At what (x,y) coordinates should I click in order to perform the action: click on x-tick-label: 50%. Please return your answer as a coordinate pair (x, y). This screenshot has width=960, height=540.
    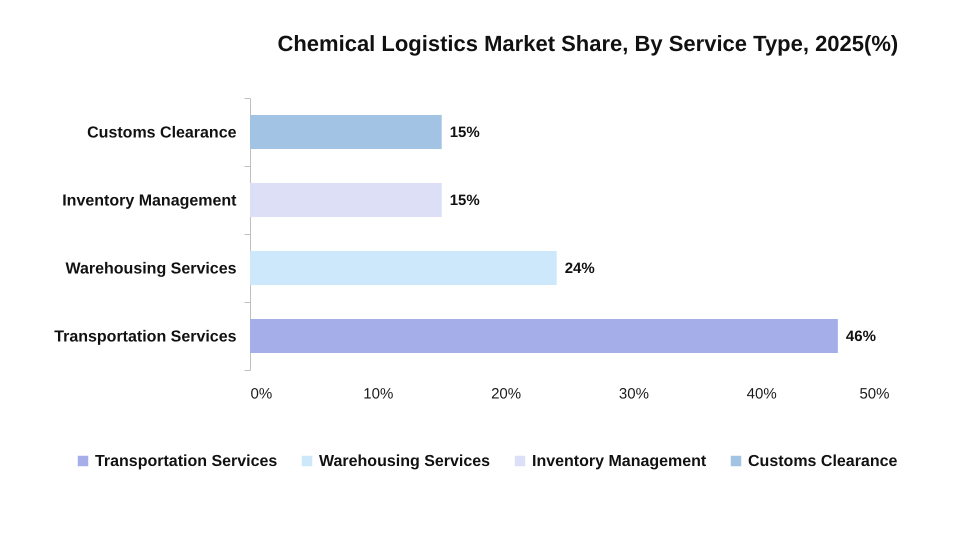
    Looking at the image, I should click on (874, 394).